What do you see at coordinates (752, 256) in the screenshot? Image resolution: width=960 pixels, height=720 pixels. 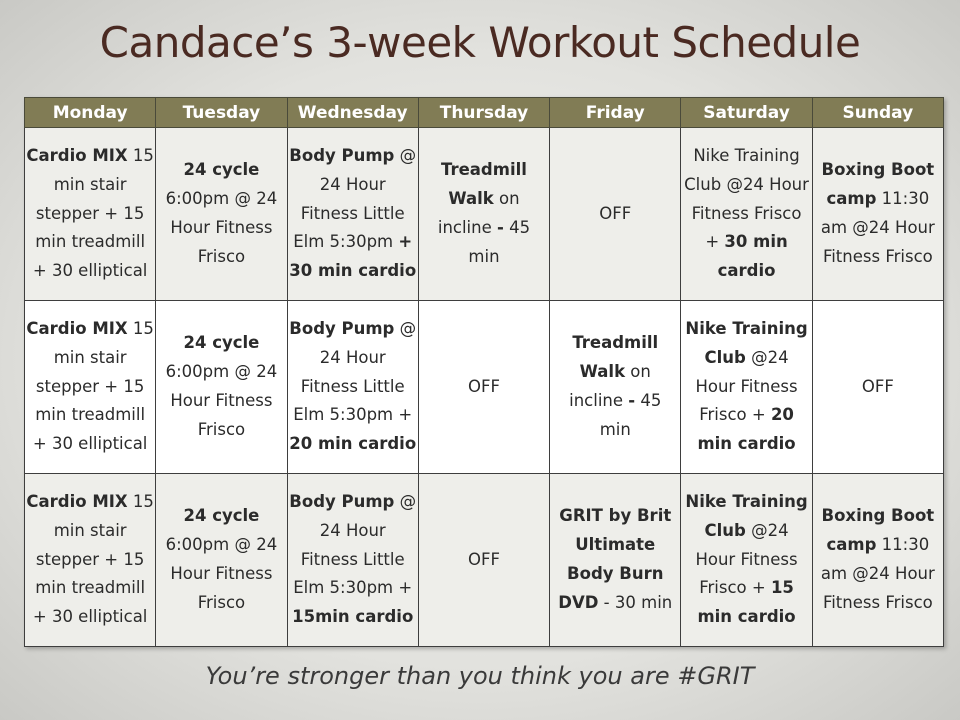 I see `activity-name: 30 min cardio` at bounding box center [752, 256].